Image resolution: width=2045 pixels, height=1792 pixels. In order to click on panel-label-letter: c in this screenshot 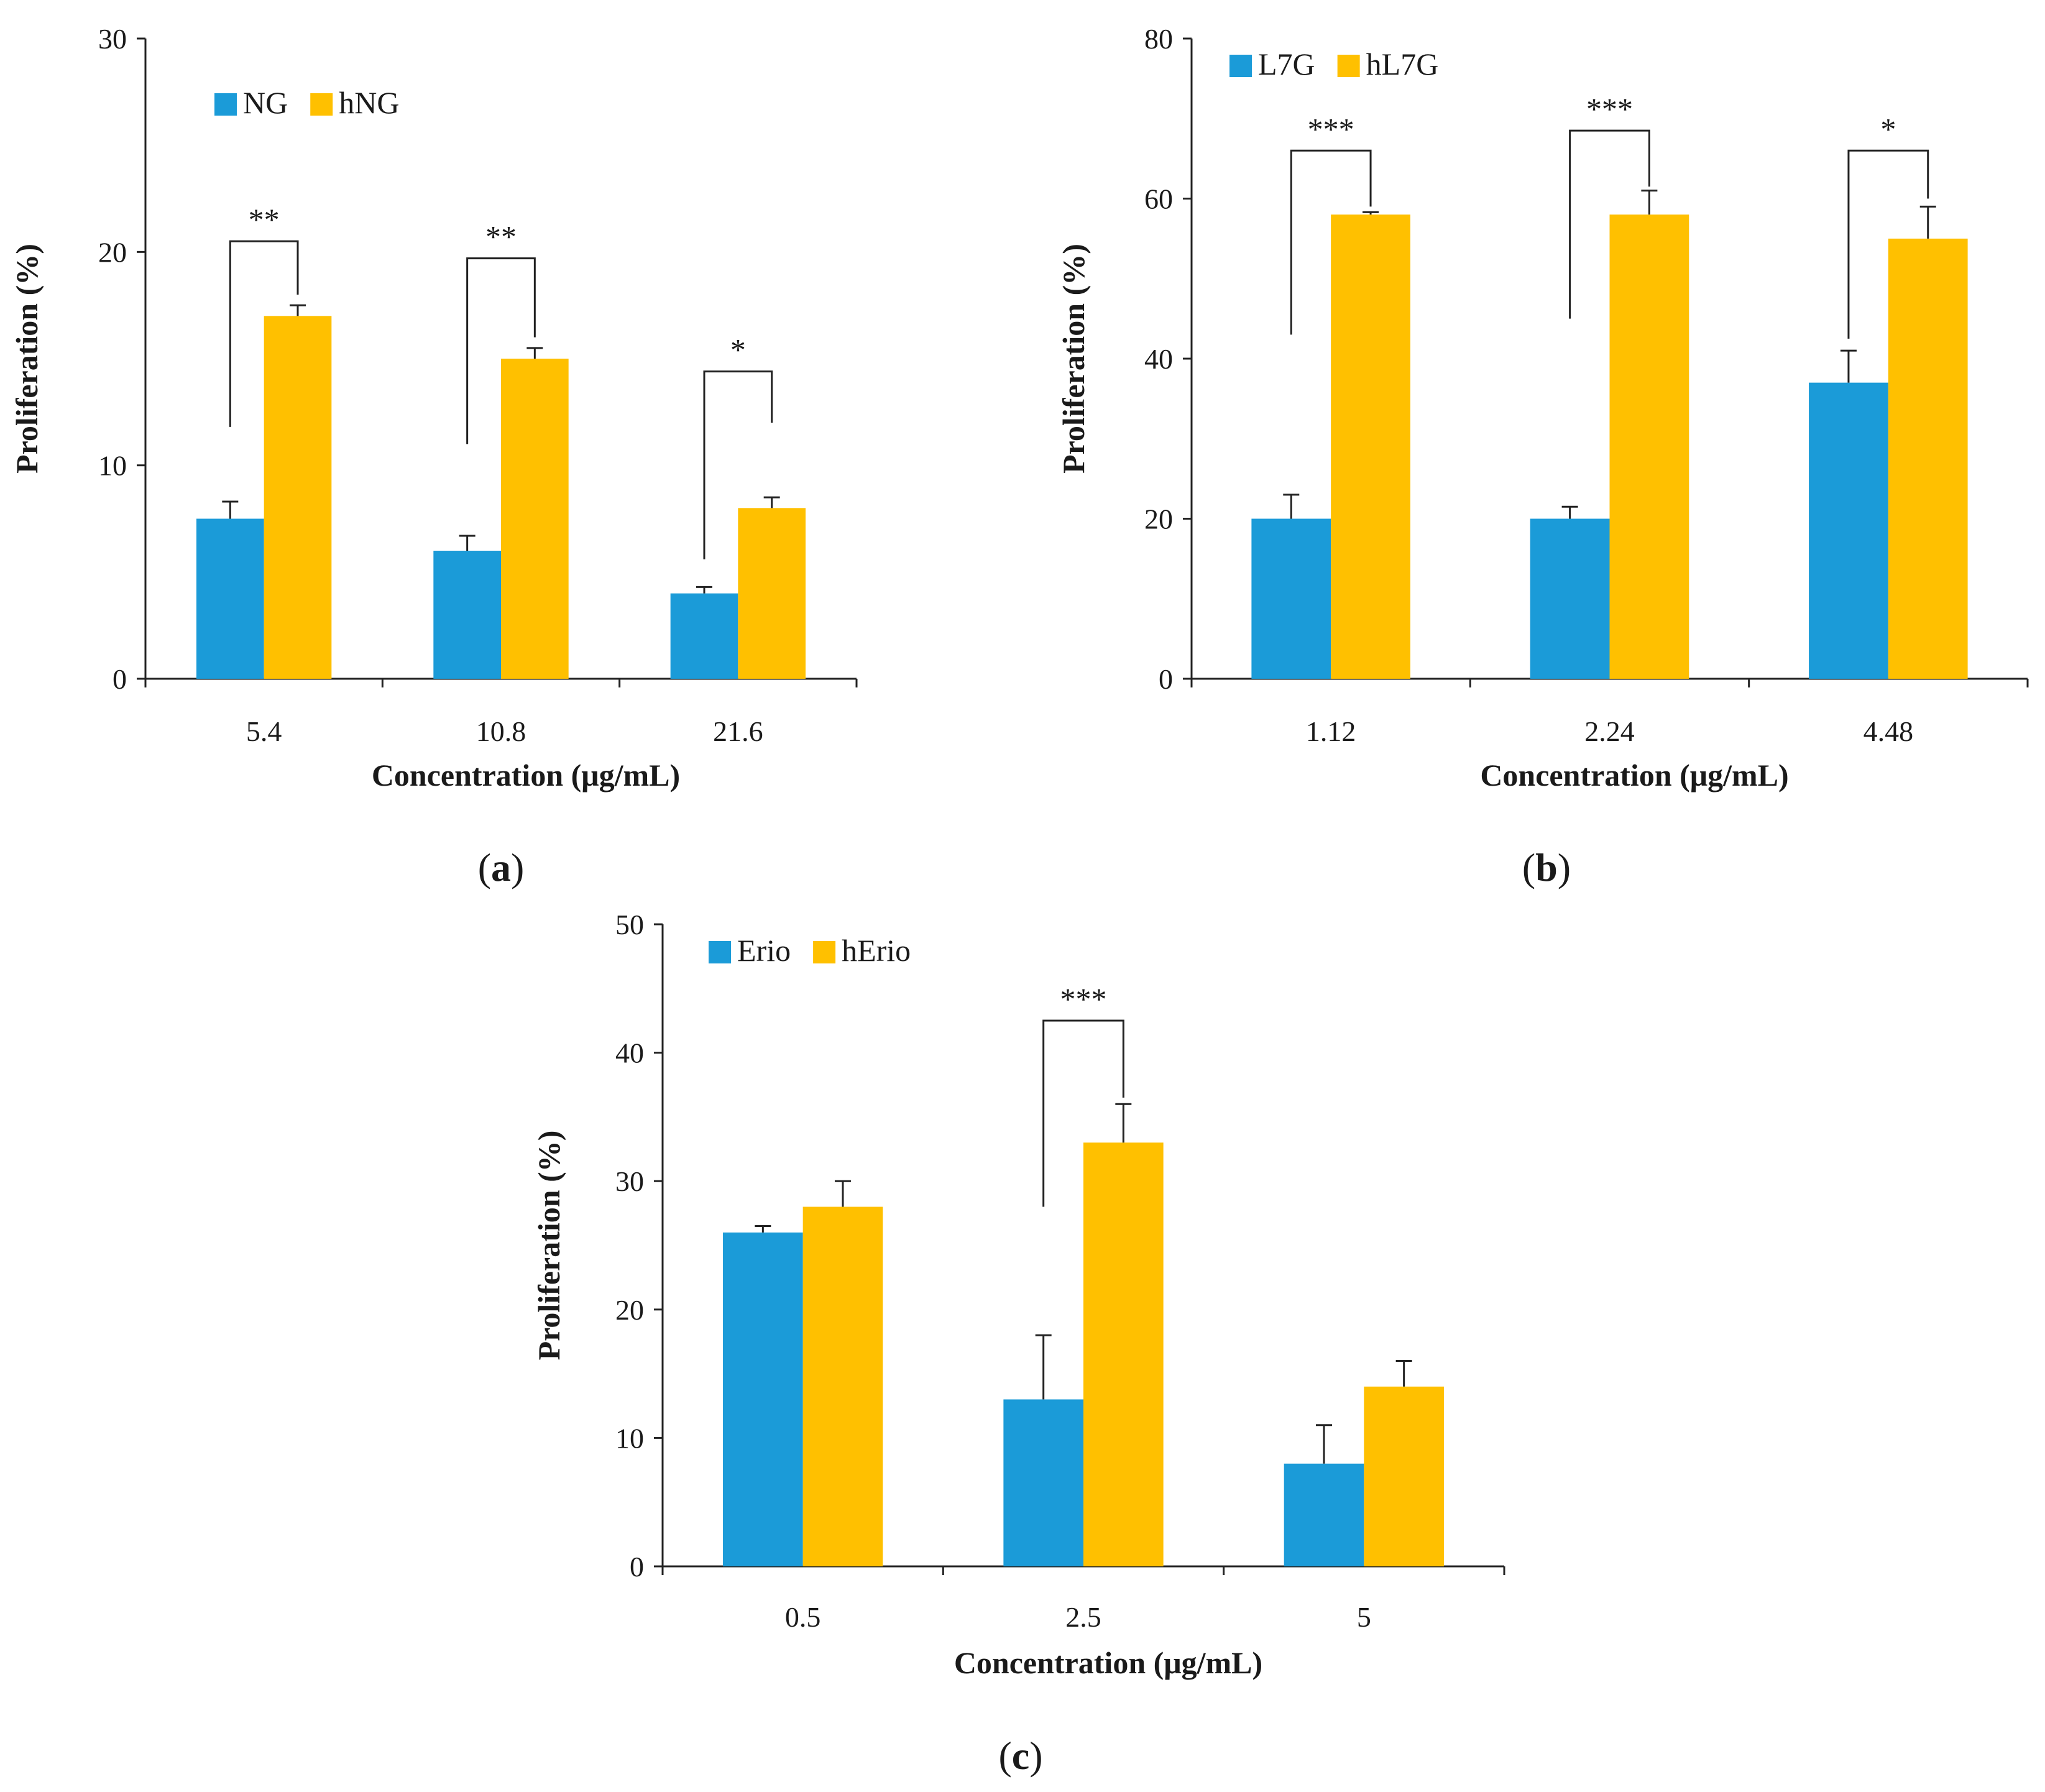, I will do `click(1020, 1756)`.